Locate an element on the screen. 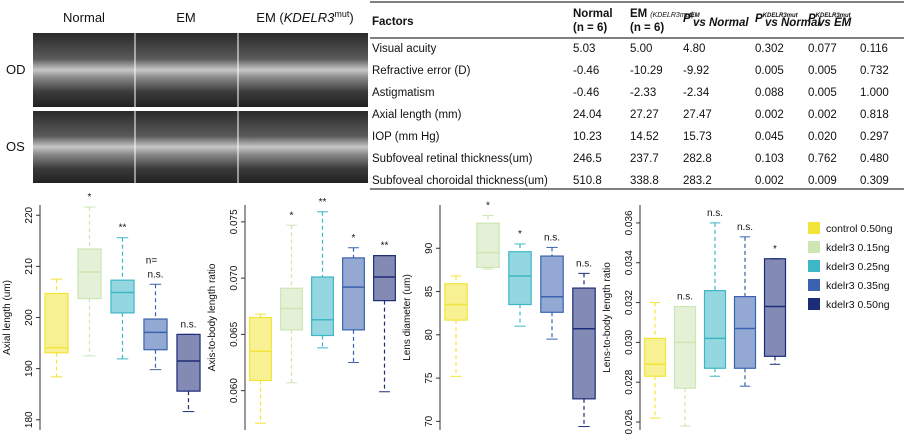 The height and width of the screenshot is (440, 904). legend-label: kdelr3 0.50ng is located at coordinates (858, 305).